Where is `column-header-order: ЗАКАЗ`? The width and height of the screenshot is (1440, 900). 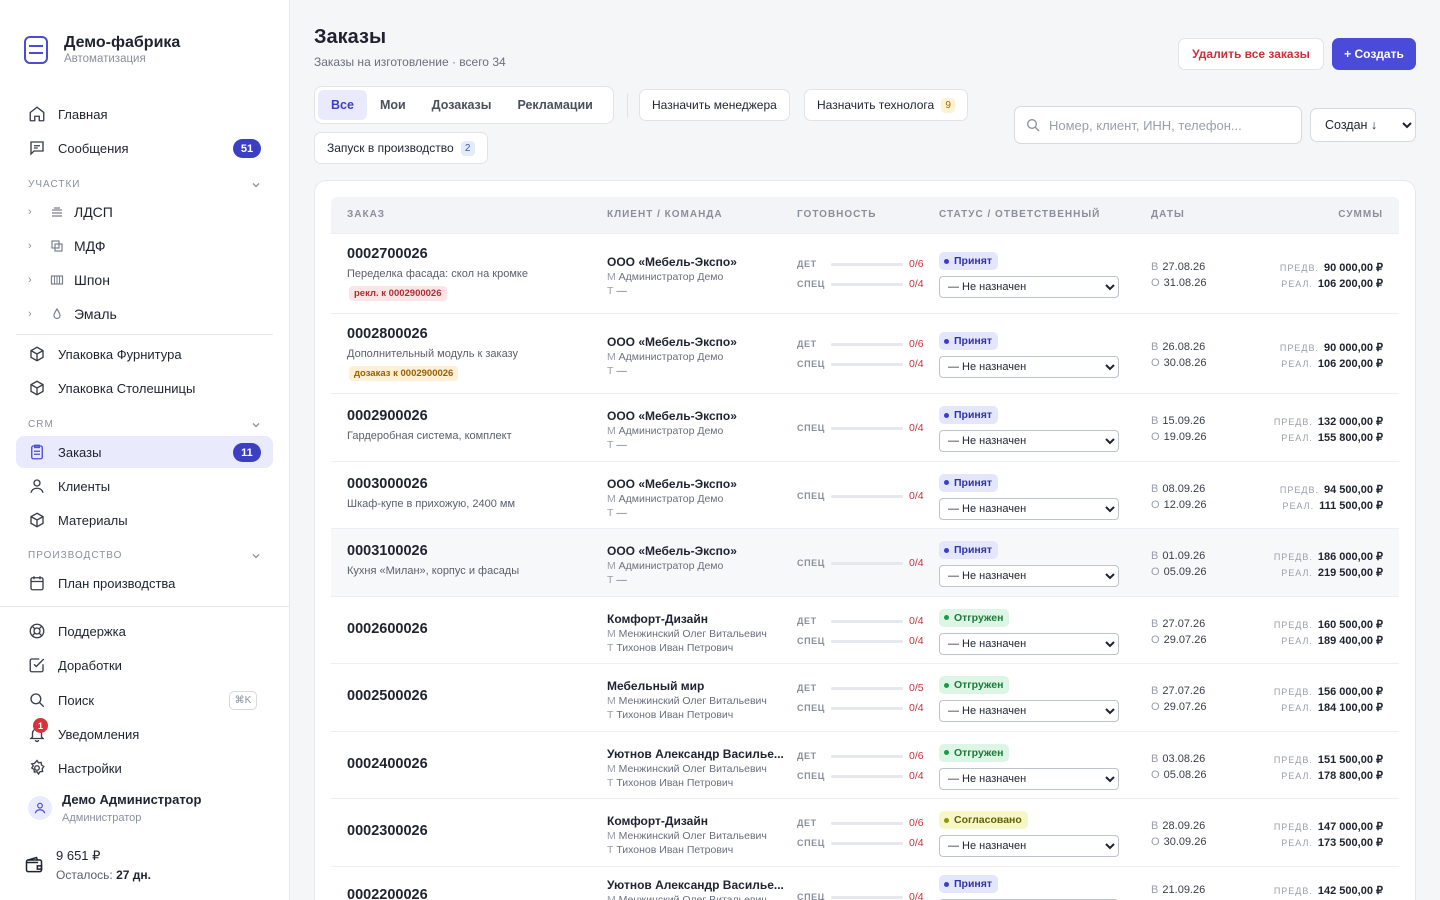
column-header-order: ЗАКАЗ is located at coordinates (366, 214).